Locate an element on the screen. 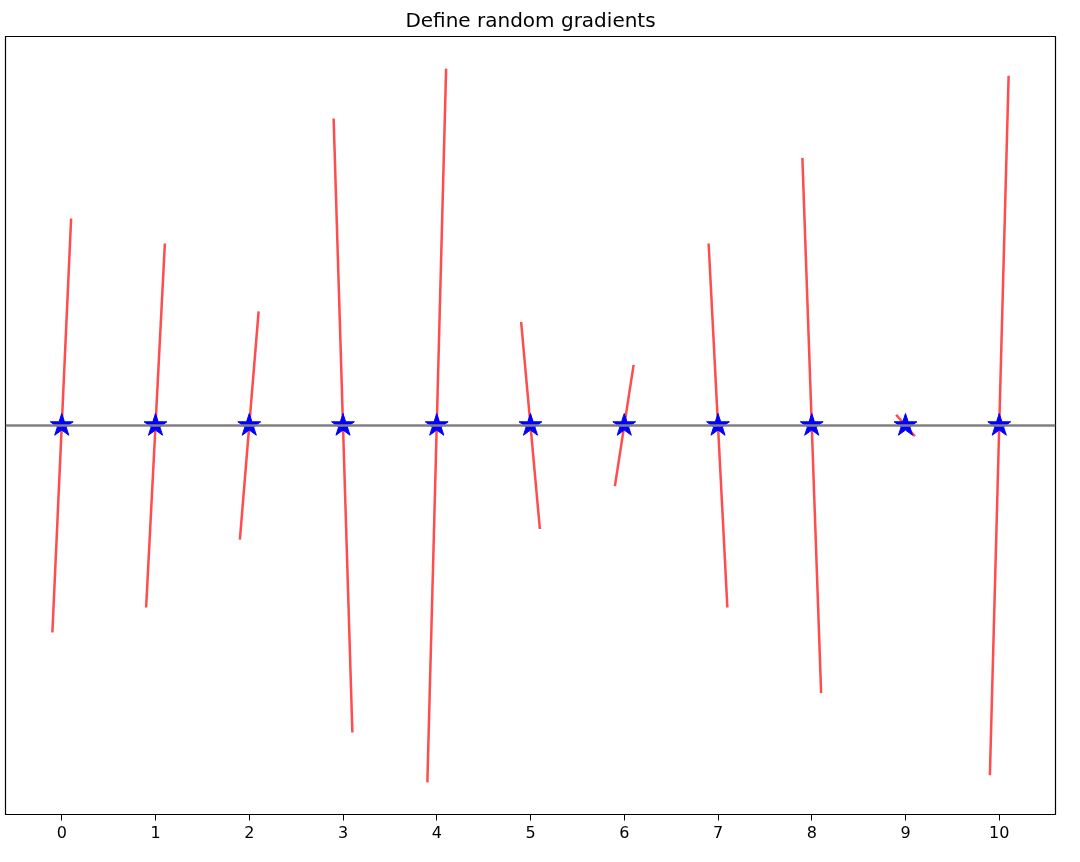 Image resolution: width=1080 pixels, height=862 pixels. x-tick-label: 4 is located at coordinates (436, 832).